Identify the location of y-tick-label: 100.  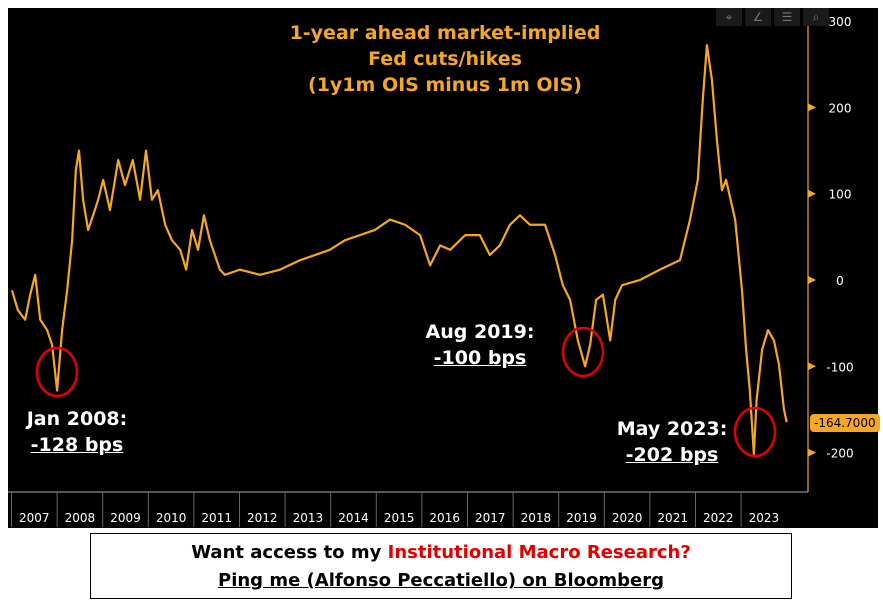
(840, 195).